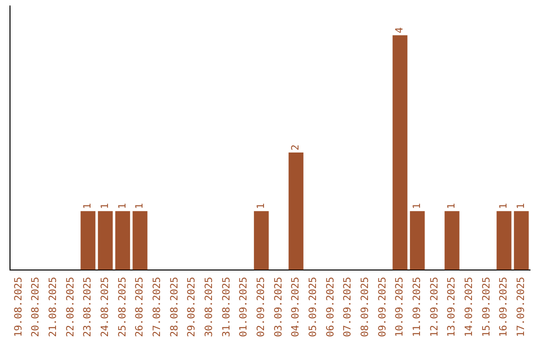  Describe the element at coordinates (504, 307) in the screenshot. I see `x-tick-label: 16.09.2025` at that location.